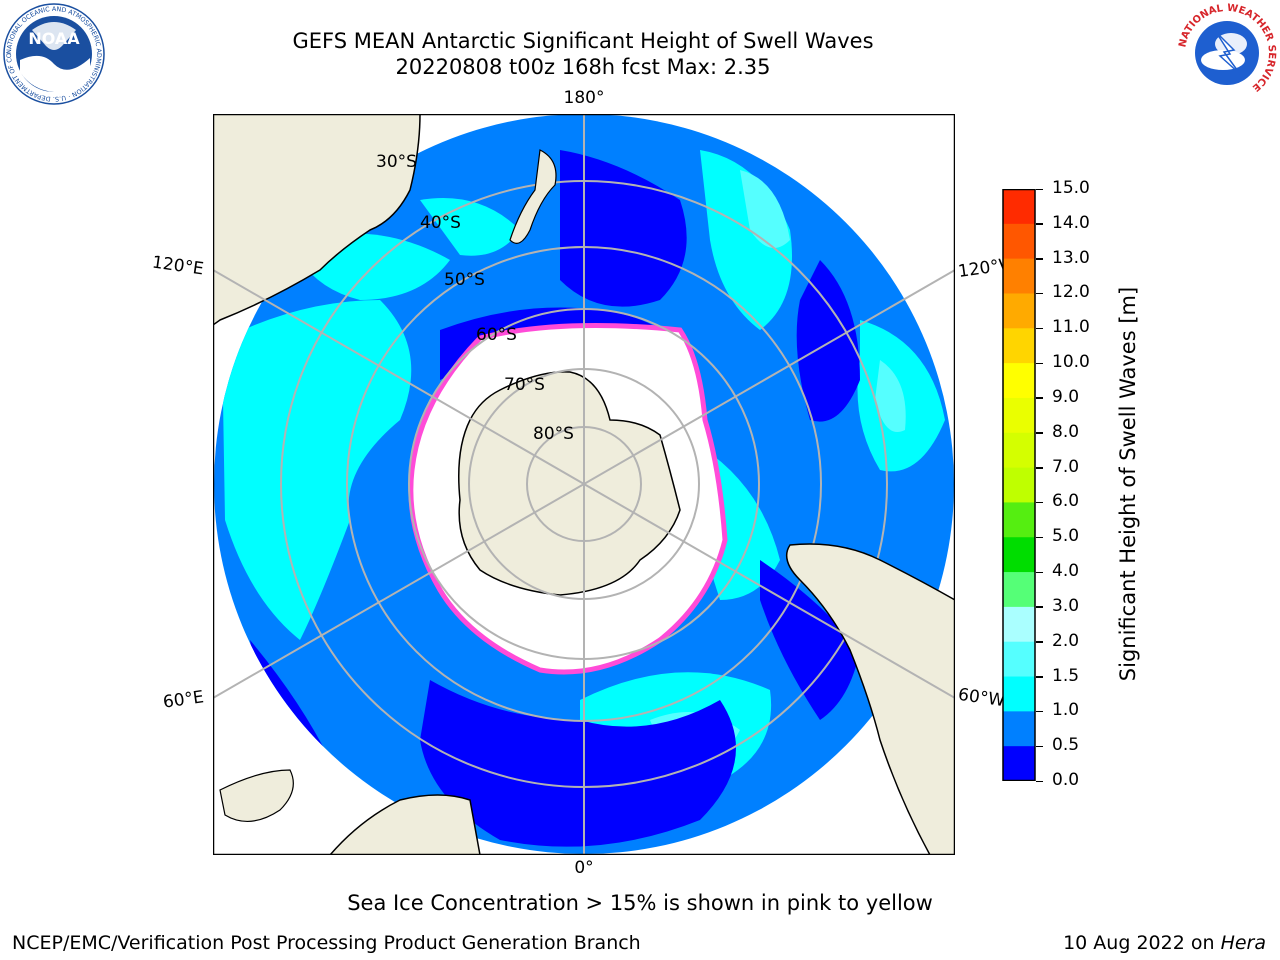  What do you see at coordinates (584, 98) in the screenshot?
I see `lon-label-180: 180°` at bounding box center [584, 98].